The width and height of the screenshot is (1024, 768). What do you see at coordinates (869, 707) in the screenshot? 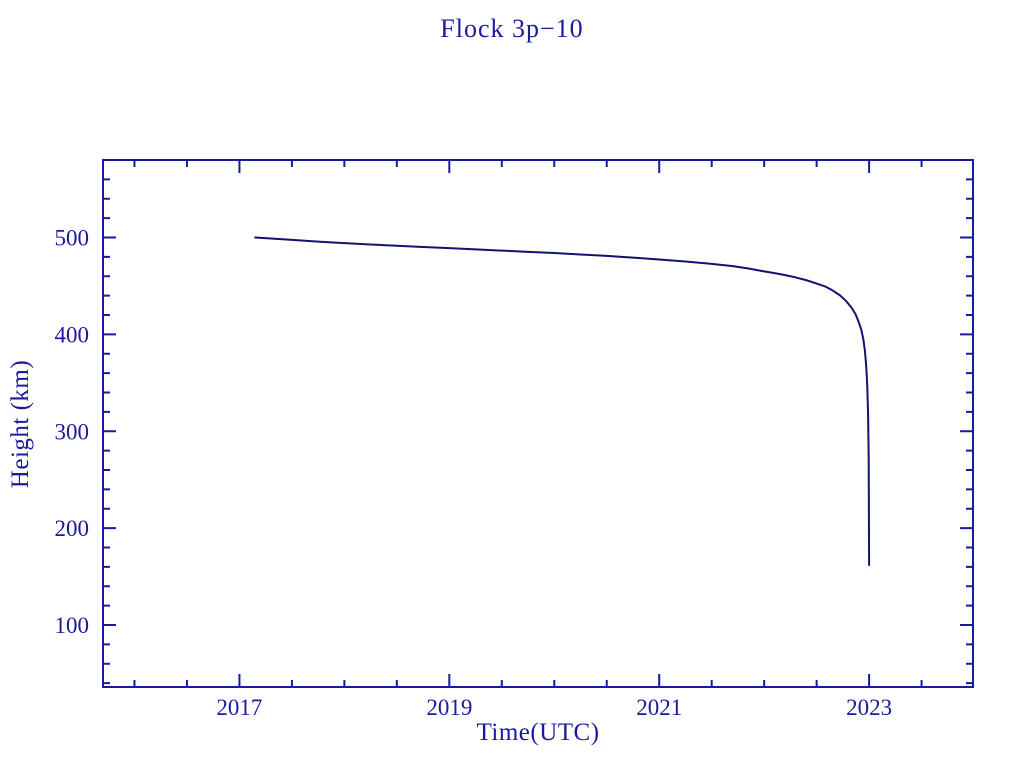
I see `x-tick-label-2023: 2023` at bounding box center [869, 707].